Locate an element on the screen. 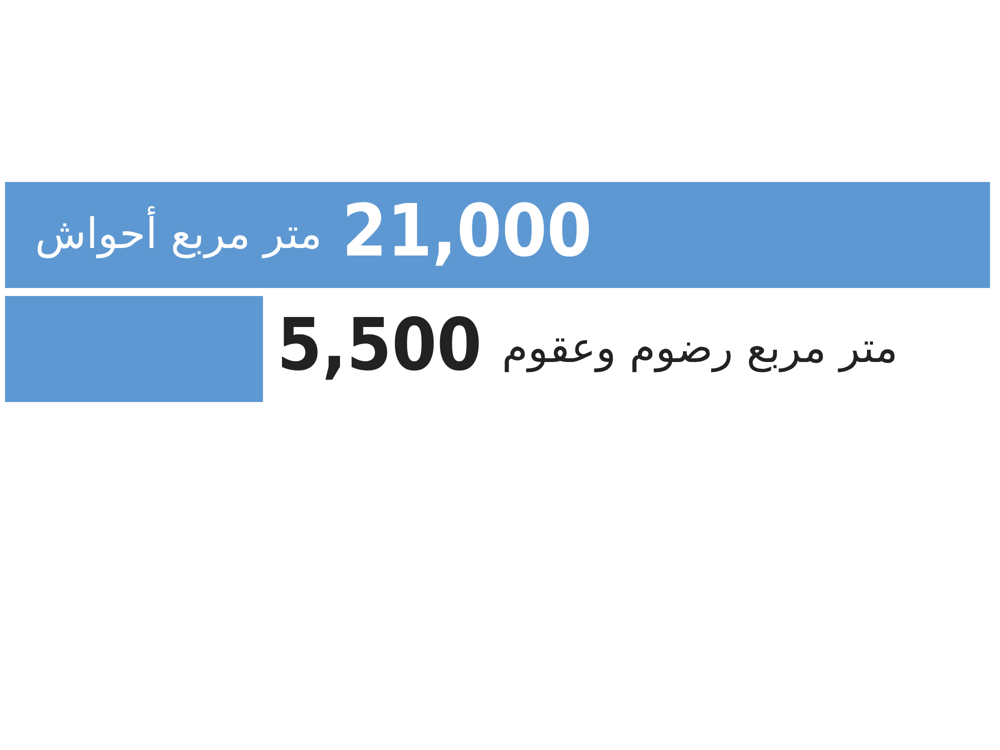 The image size is (1000, 750). data-label: 5,500 is located at coordinates (379, 344).